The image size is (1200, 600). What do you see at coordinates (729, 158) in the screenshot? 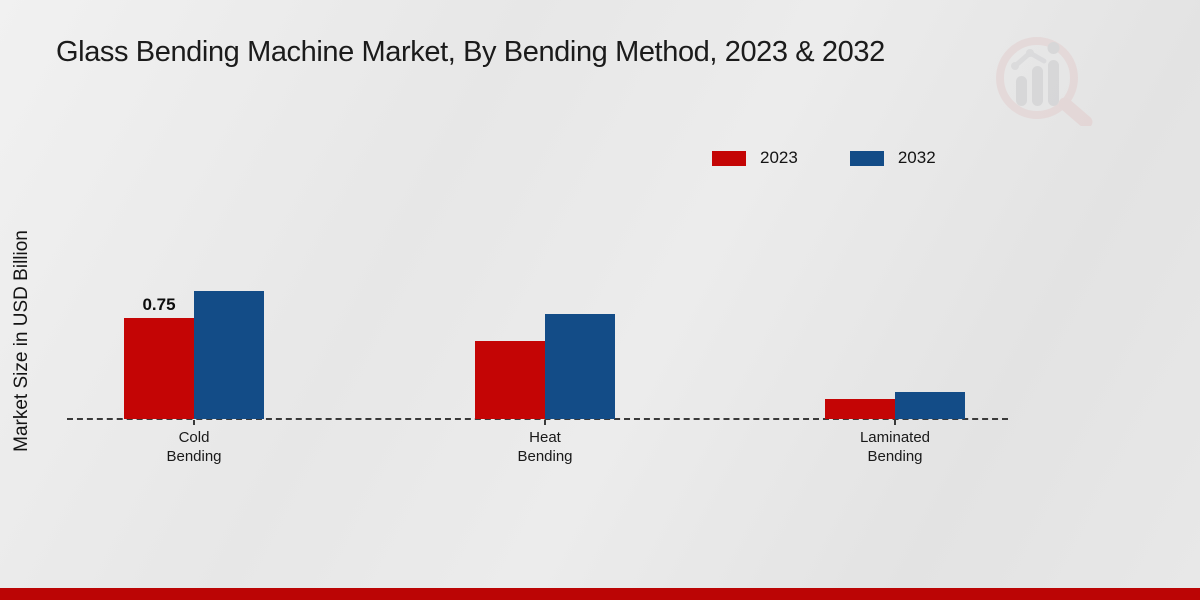
I see `legend-swatch-2023` at bounding box center [729, 158].